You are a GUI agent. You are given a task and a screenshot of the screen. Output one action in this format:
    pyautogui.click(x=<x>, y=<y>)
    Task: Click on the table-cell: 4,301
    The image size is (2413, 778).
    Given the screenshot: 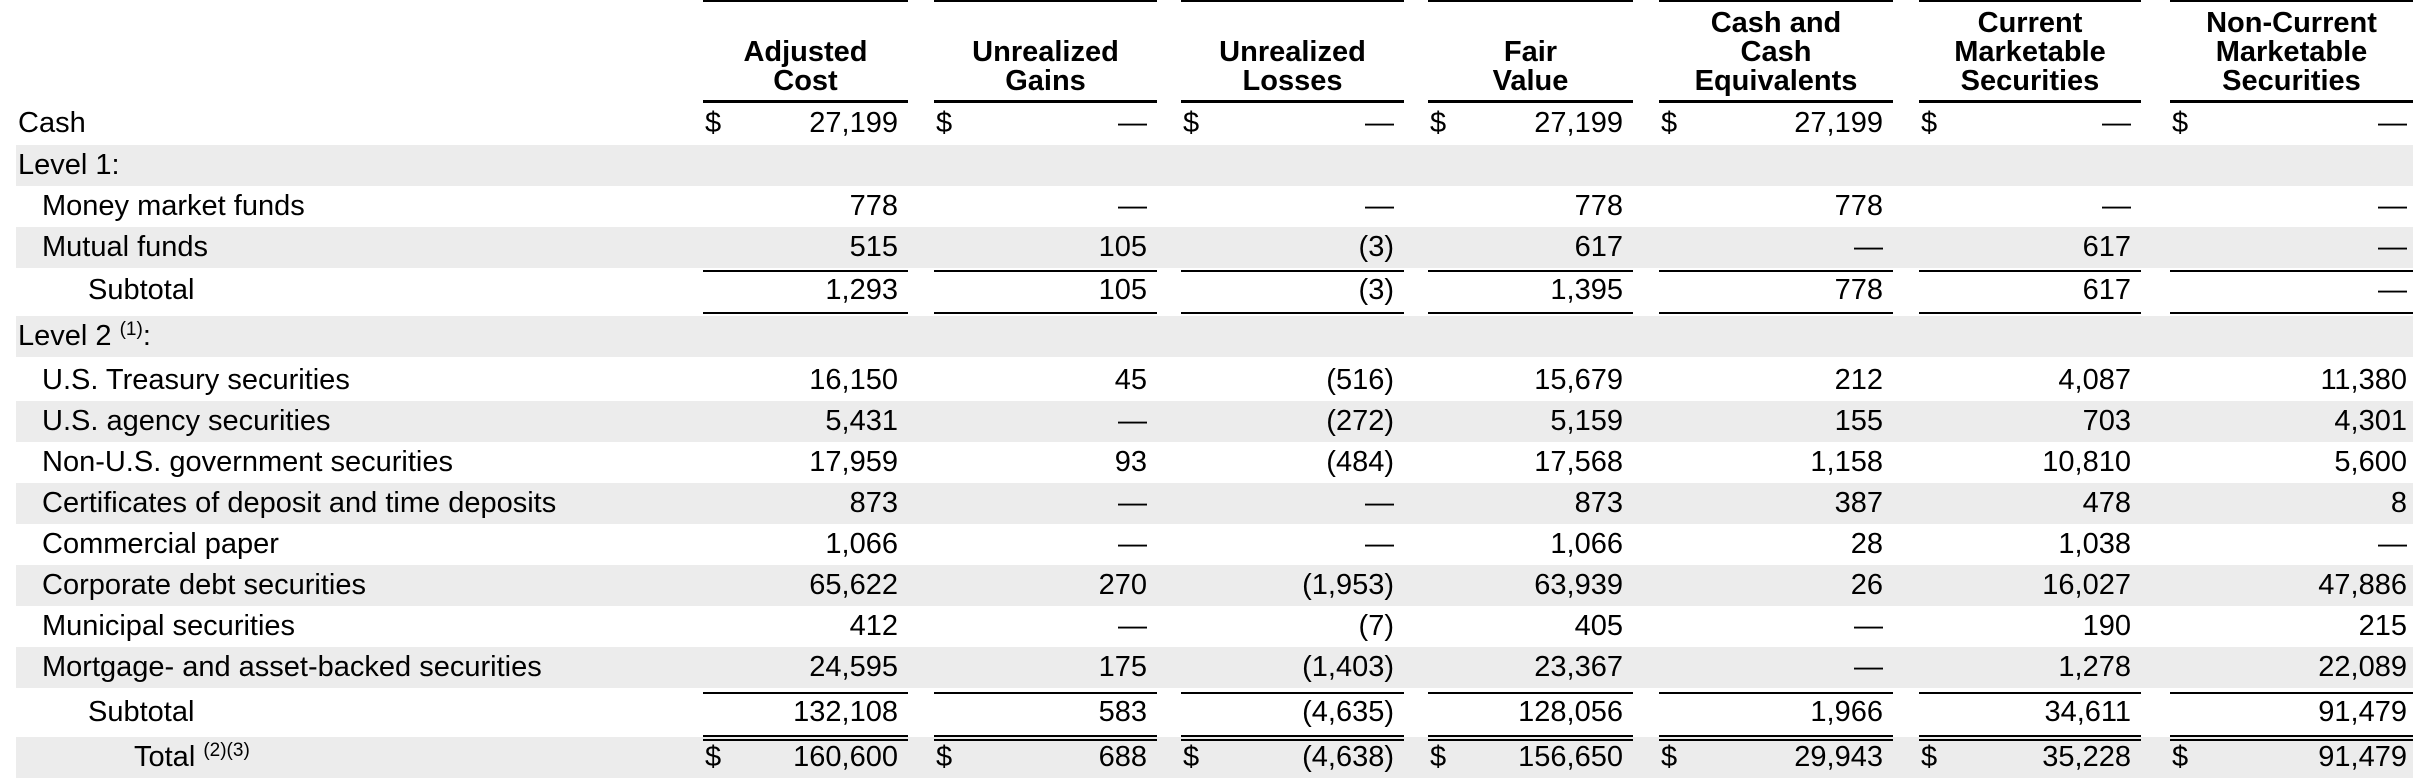 What is the action you would take?
    pyautogui.click(x=2370, y=421)
    